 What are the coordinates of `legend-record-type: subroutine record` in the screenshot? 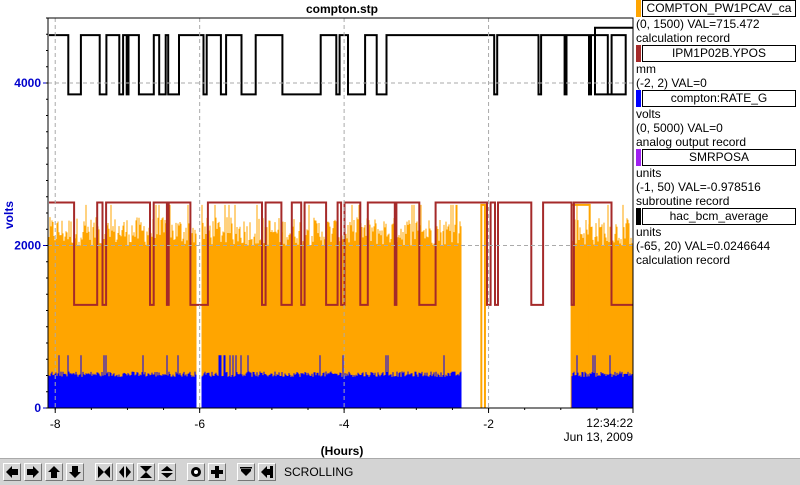 It's located at (683, 201).